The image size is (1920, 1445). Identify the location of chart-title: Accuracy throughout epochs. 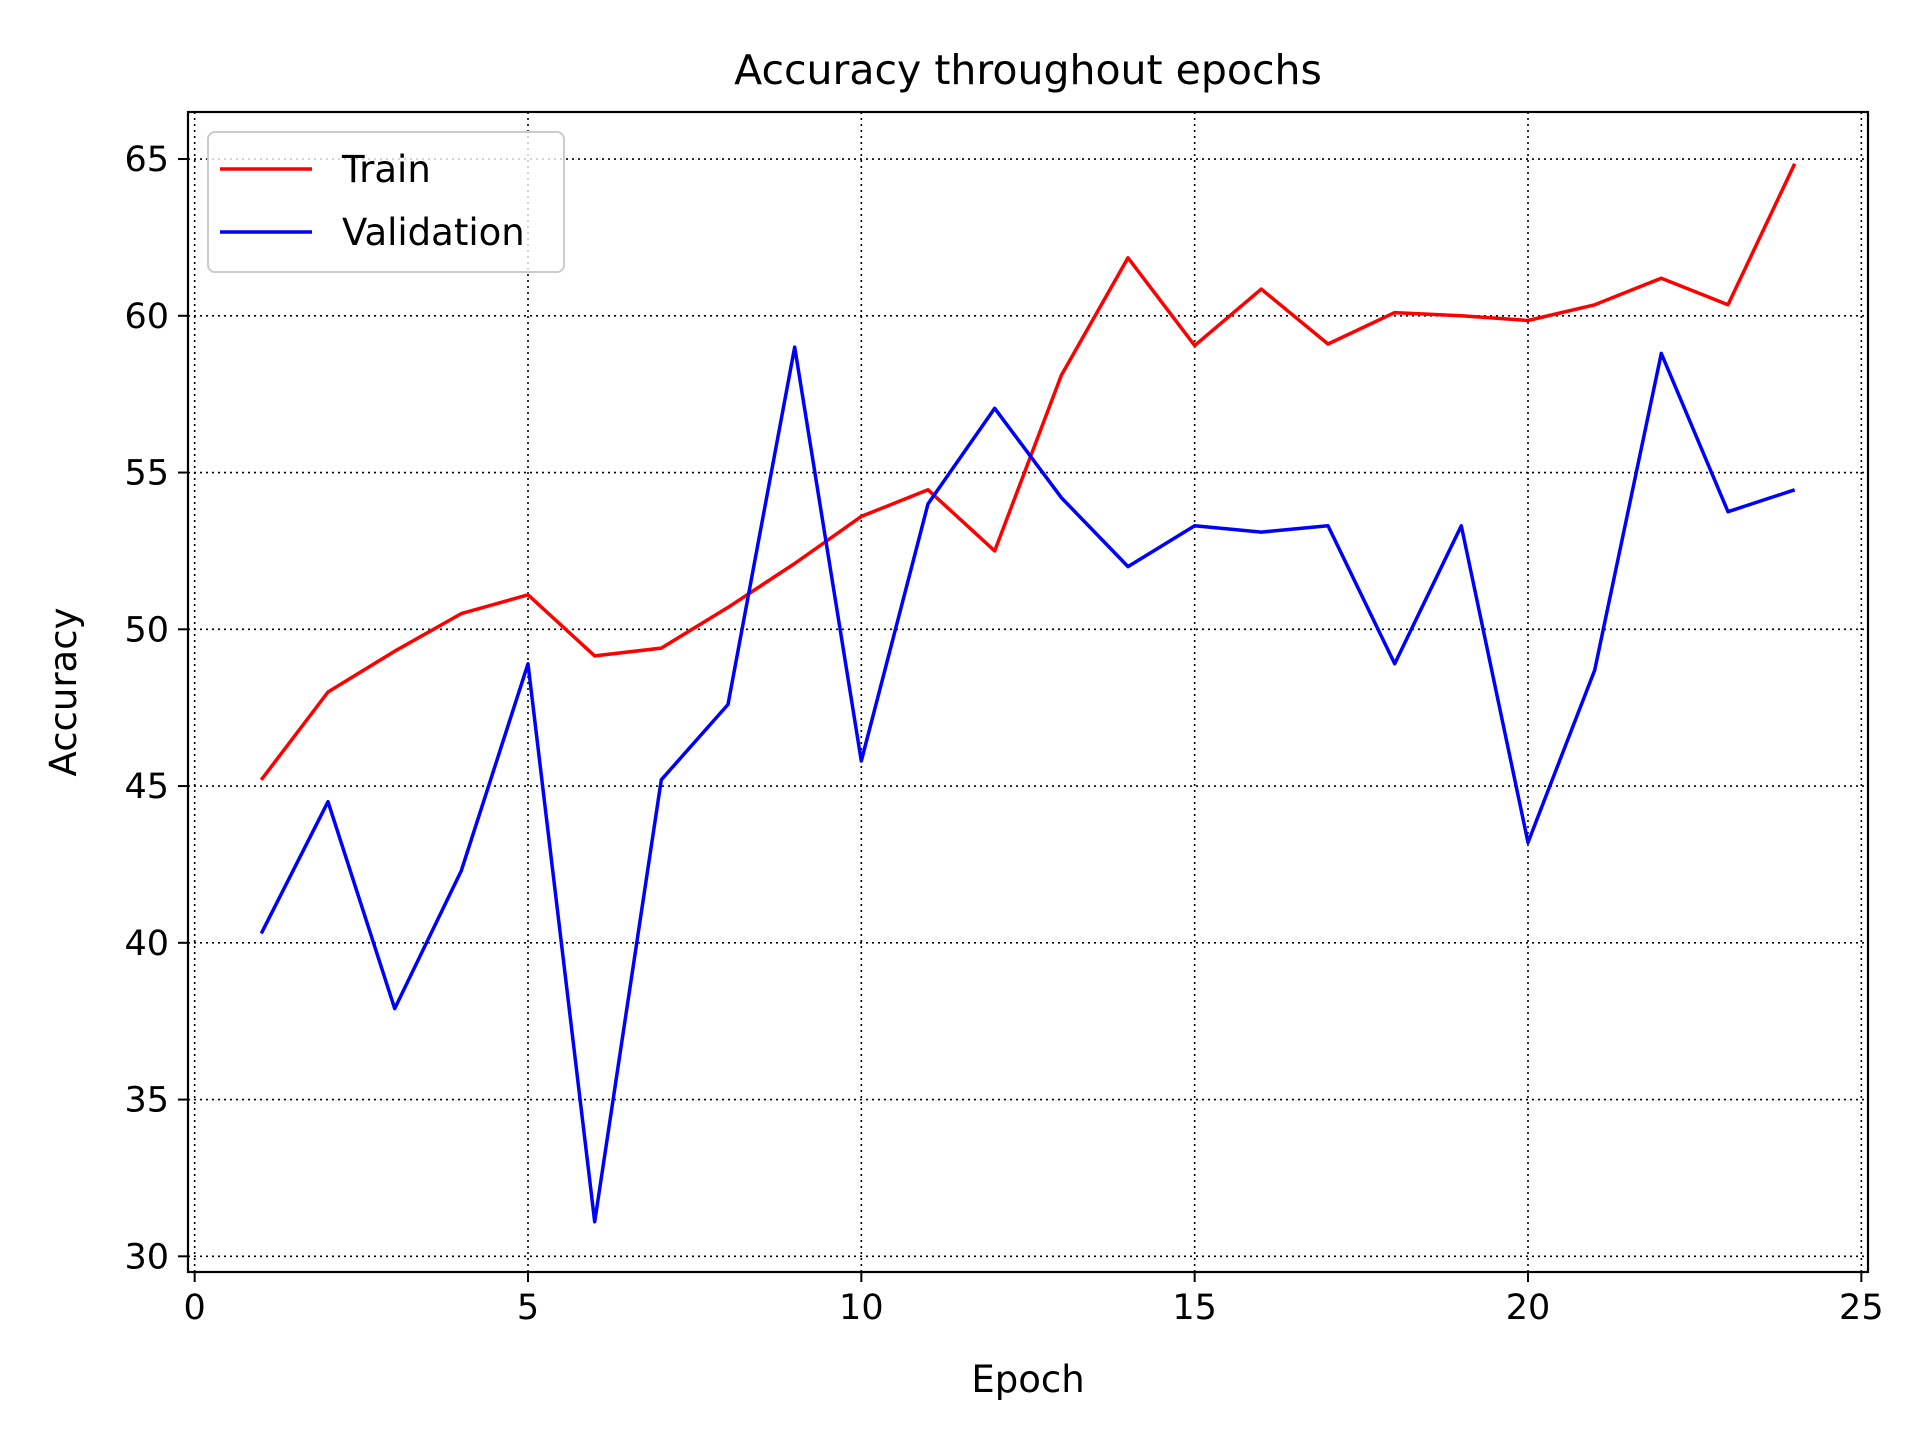
(1028, 70).